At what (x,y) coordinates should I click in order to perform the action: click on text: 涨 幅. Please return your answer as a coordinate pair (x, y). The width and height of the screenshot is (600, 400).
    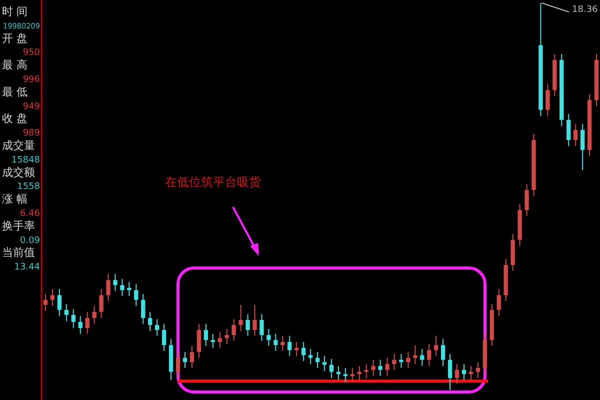
    Looking at the image, I should click on (15, 199).